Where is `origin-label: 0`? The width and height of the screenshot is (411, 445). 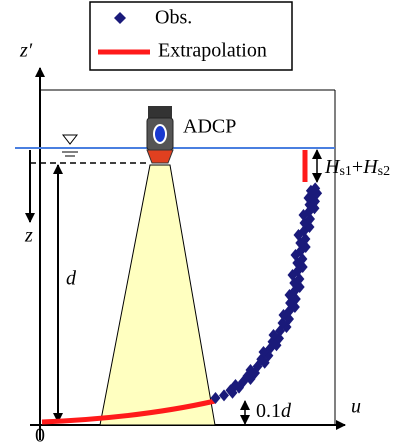 origin-label: 0 is located at coordinates (40, 435).